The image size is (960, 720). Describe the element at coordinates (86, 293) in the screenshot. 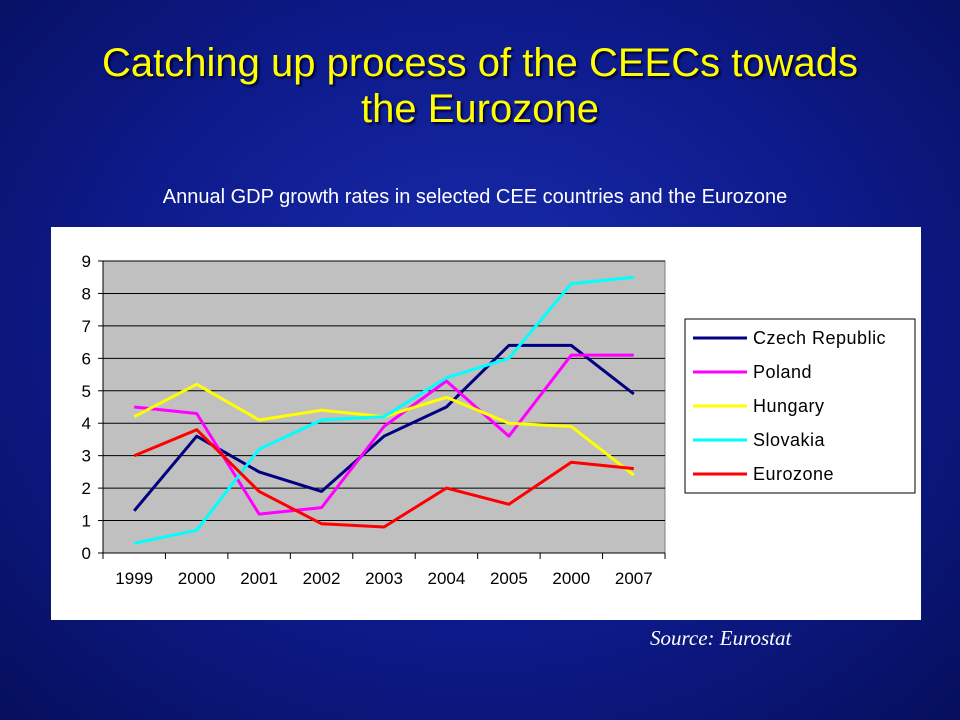

I see `y-tick-label: 8` at that location.